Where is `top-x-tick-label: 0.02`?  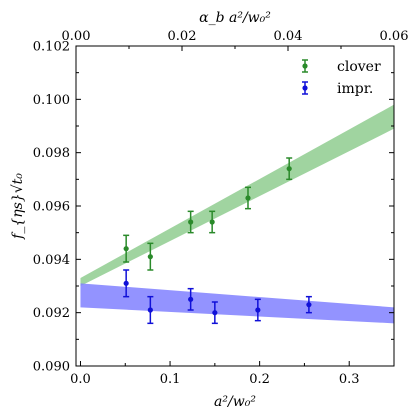
top-x-tick-label: 0.02 is located at coordinates (182, 36).